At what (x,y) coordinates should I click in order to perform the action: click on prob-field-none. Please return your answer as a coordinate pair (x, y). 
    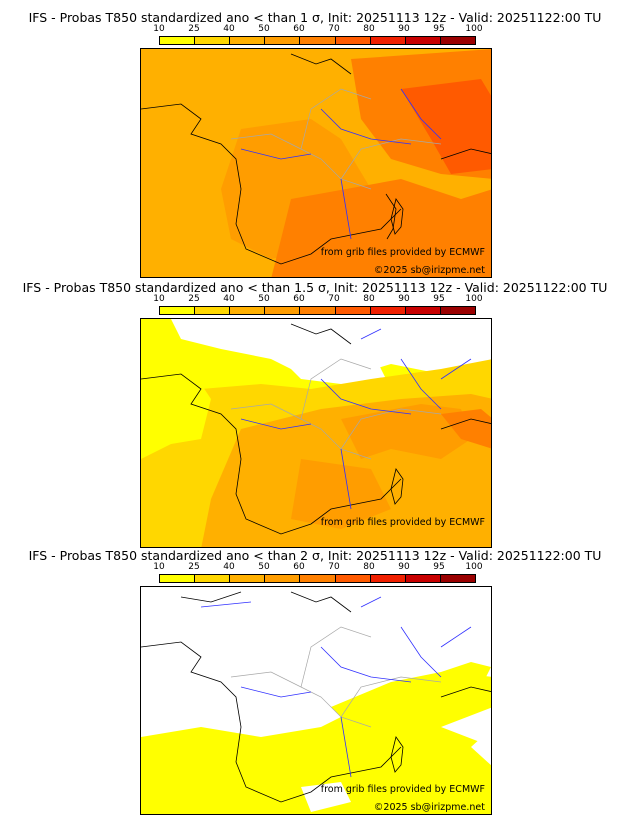
    Looking at the image, I should click on (331, 349).